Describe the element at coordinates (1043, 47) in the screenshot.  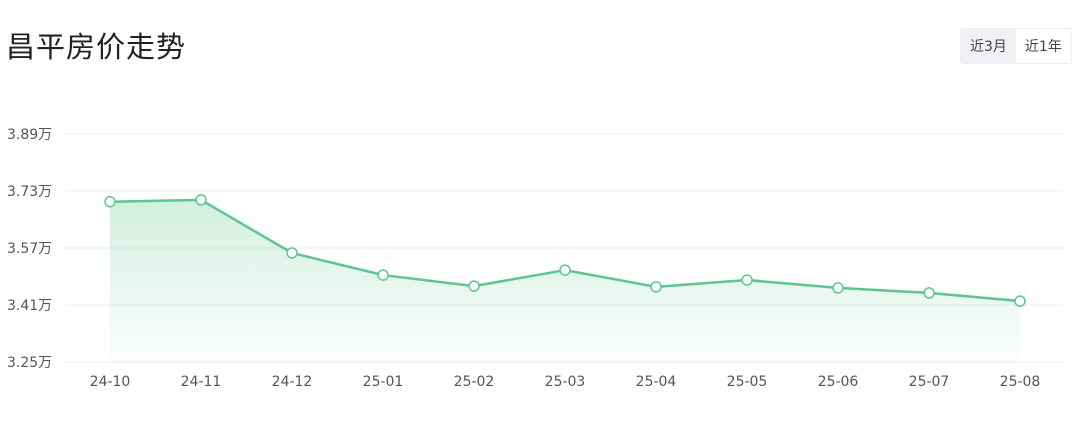
I see `tab-1-year: 近1年` at that location.